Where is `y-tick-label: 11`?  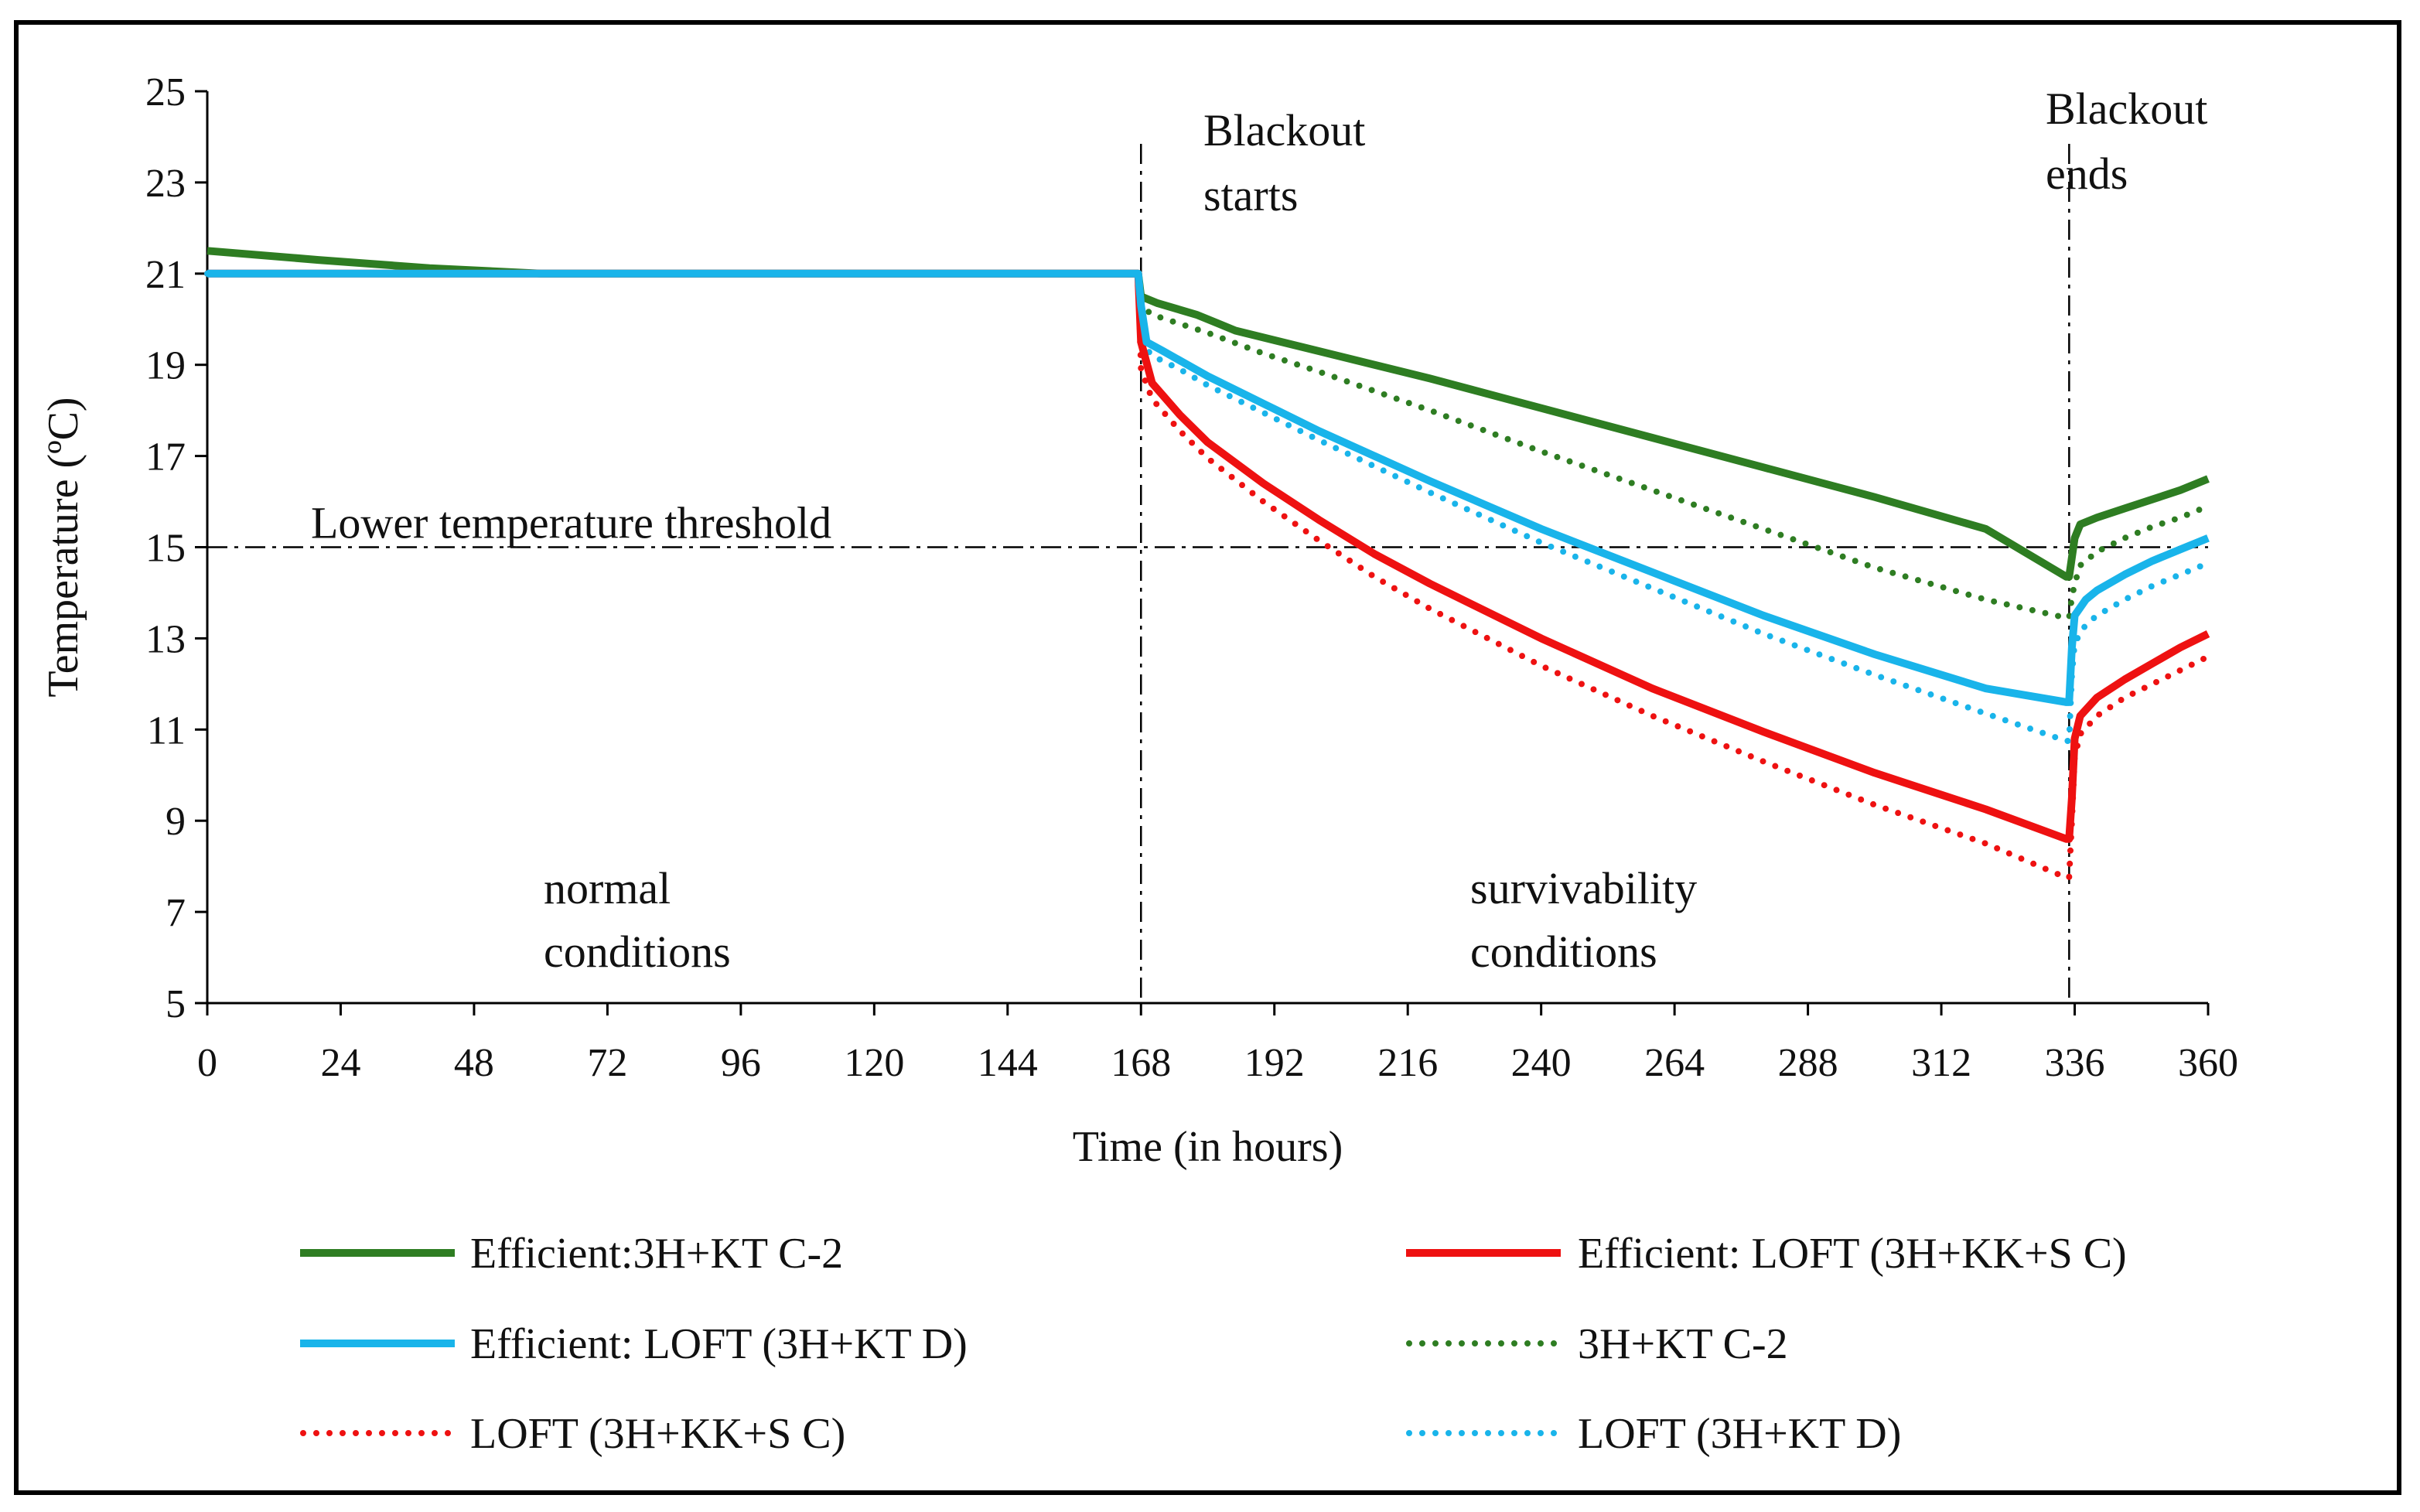 y-tick-label: 11 is located at coordinates (166, 730).